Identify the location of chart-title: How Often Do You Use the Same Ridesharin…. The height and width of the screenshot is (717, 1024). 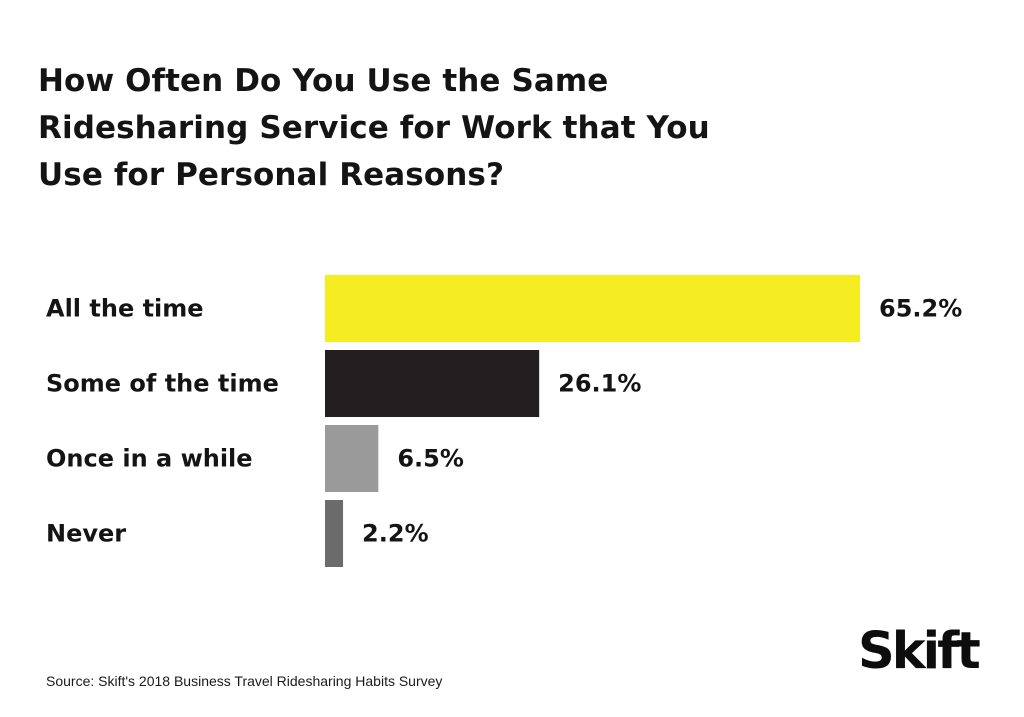
(374, 128).